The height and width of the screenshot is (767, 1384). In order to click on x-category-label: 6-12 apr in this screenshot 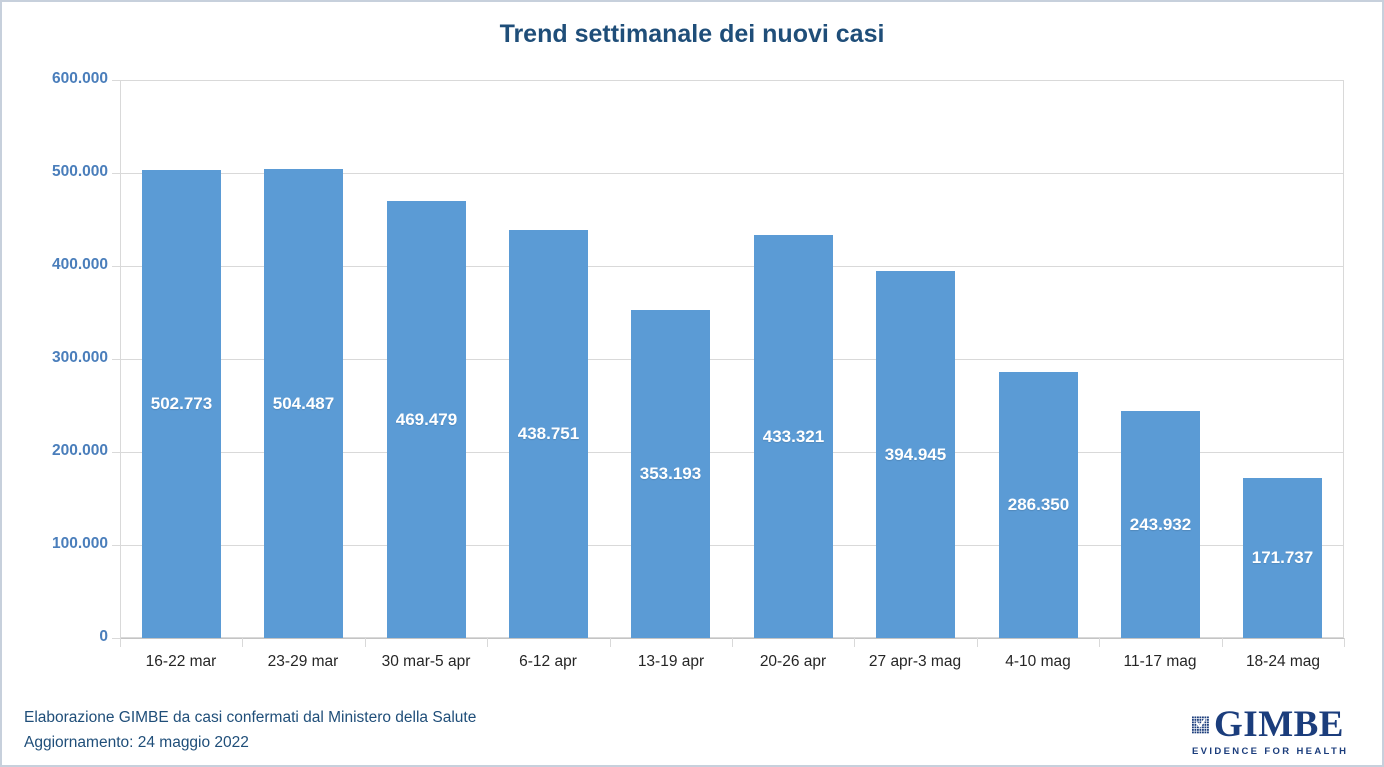, I will do `click(548, 661)`.